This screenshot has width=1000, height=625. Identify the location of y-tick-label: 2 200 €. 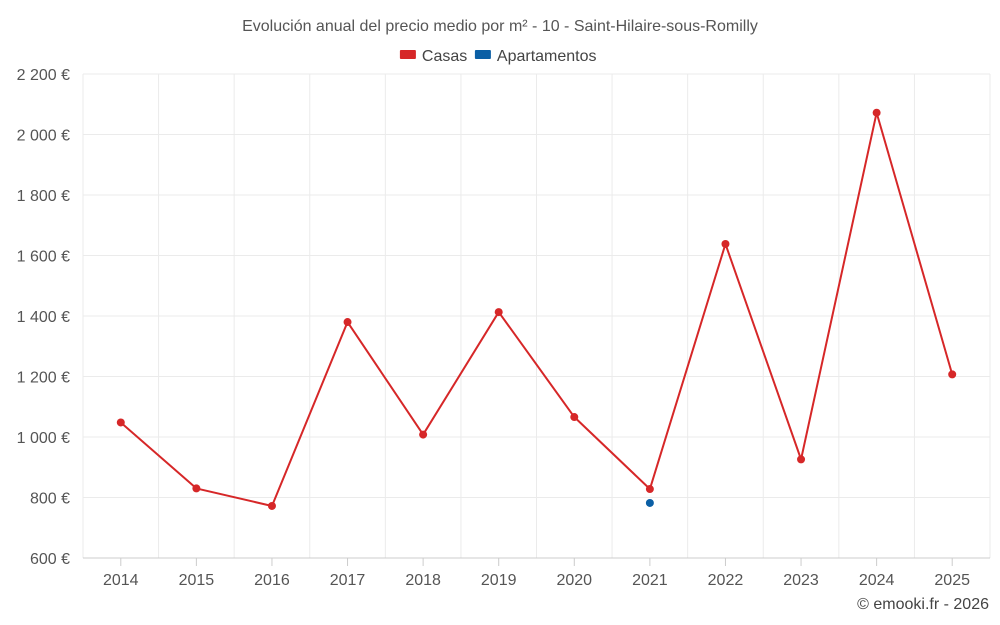
(43, 75).